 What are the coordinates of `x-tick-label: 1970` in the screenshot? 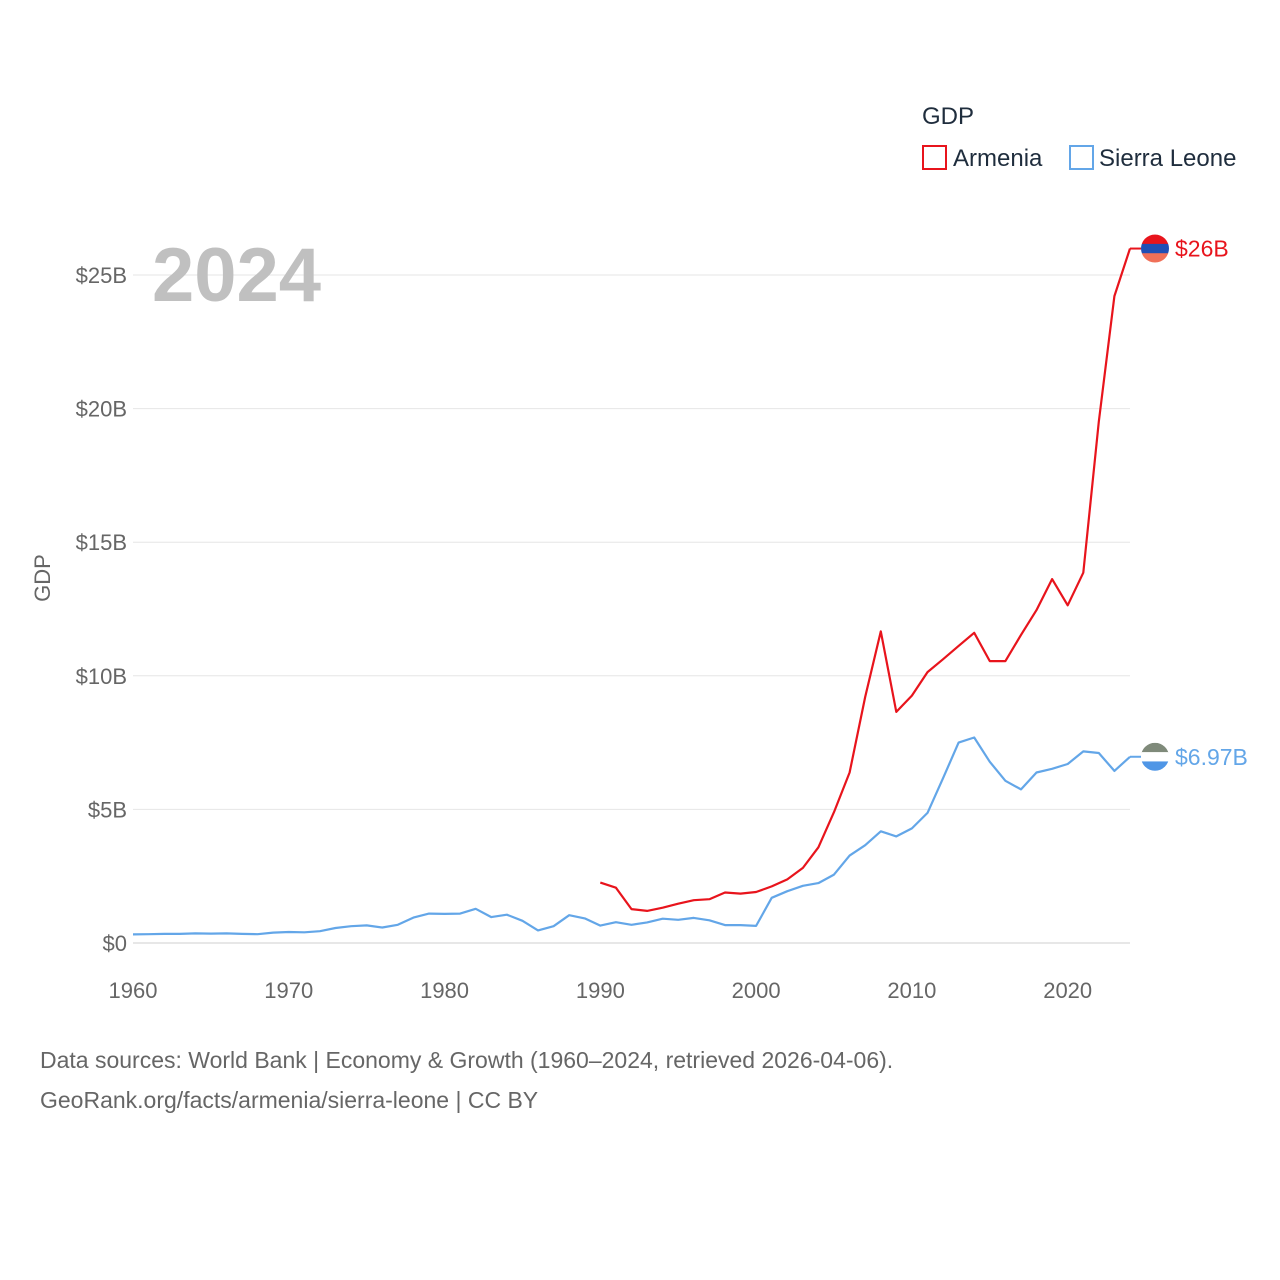 It's located at (288, 990).